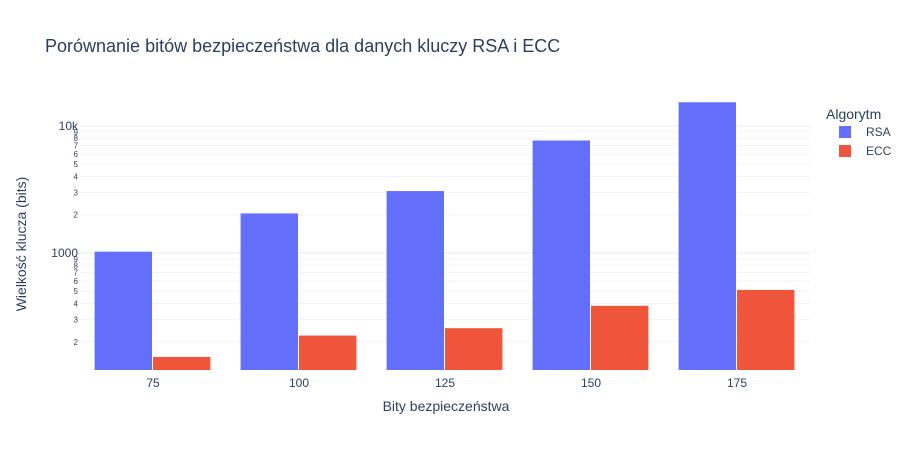 This screenshot has height=450, width=908. What do you see at coordinates (64, 253) in the screenshot?
I see `y-tick-label: 1000` at bounding box center [64, 253].